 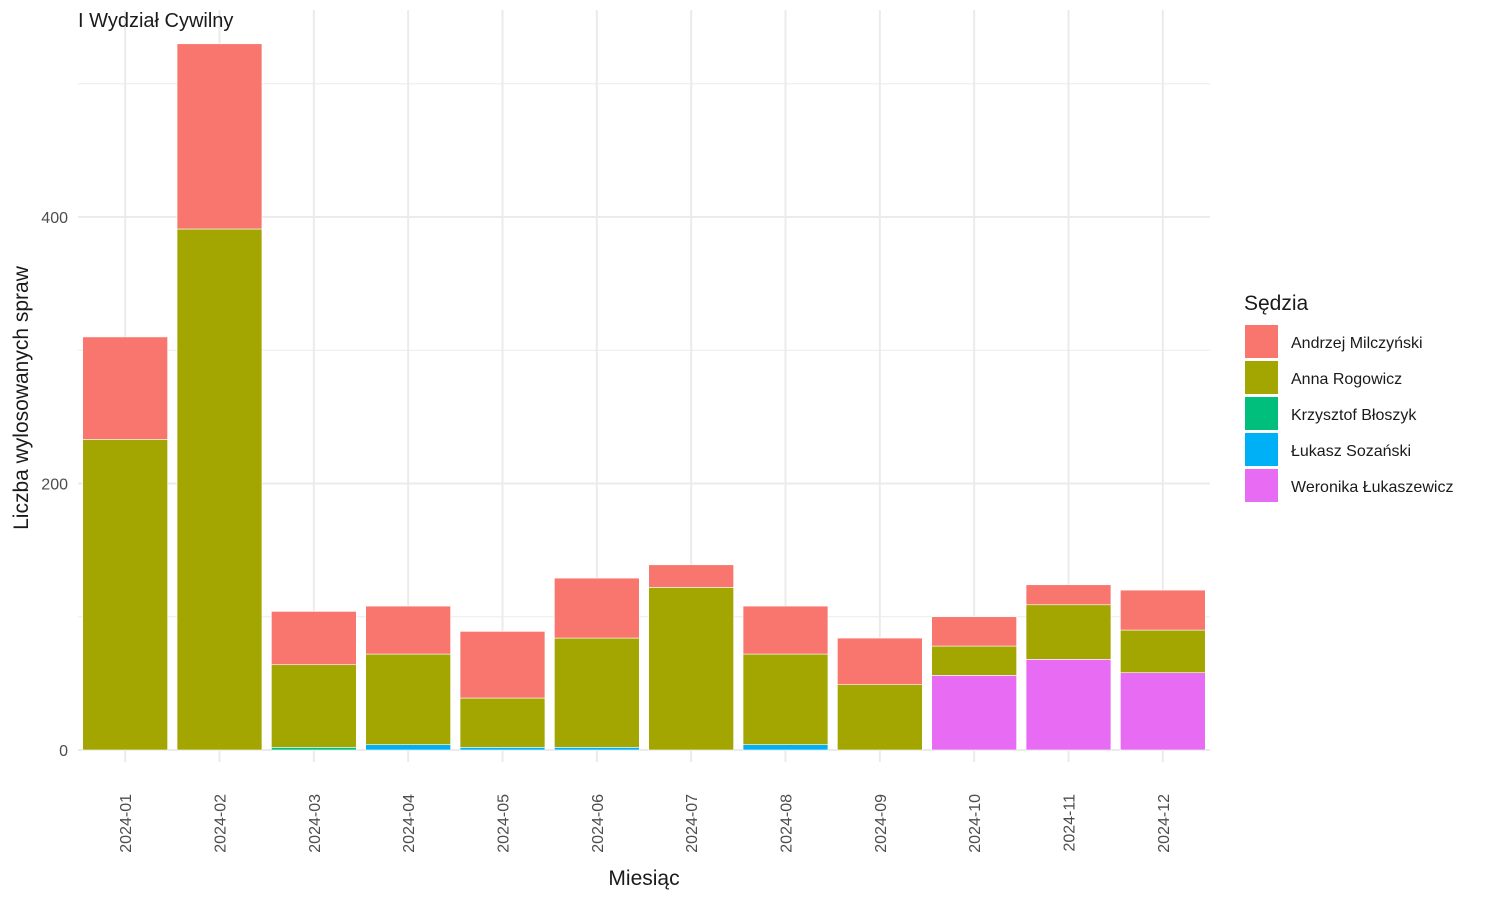 What do you see at coordinates (975, 823) in the screenshot?
I see `x-tick-label: 2024-10` at bounding box center [975, 823].